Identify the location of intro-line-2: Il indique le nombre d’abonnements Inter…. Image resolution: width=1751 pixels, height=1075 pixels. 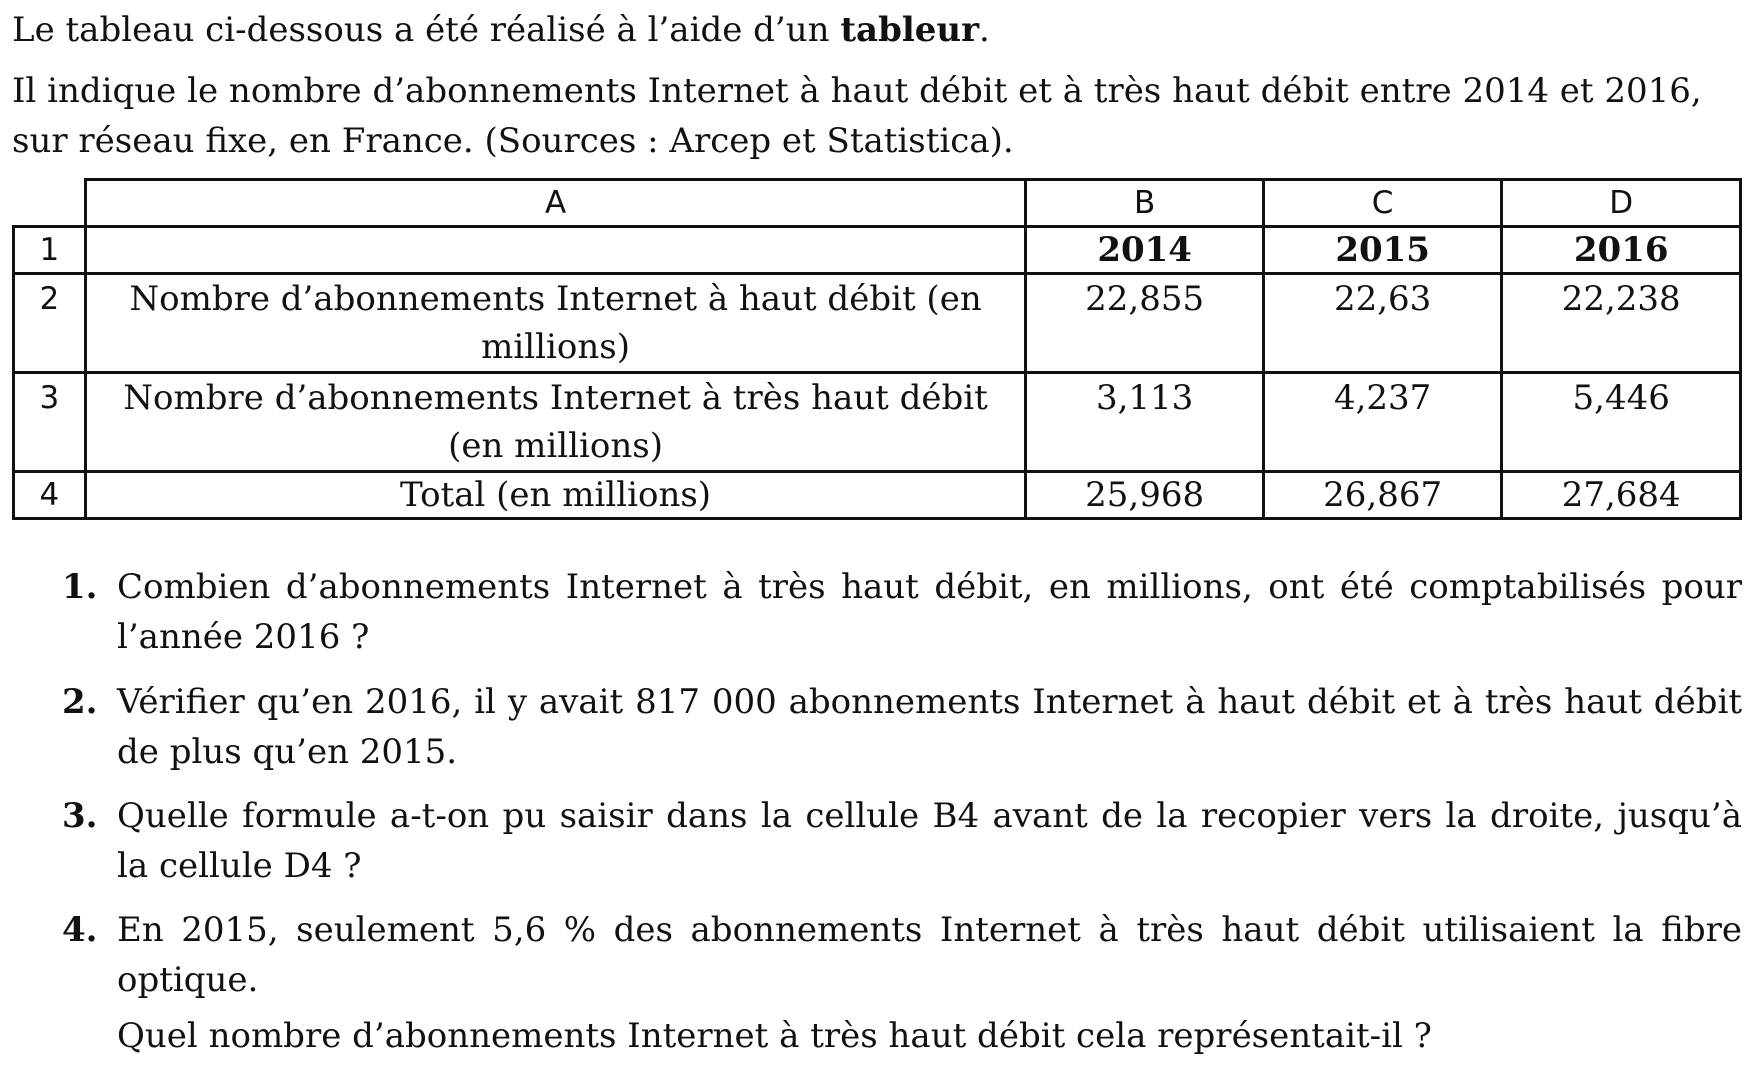
(857, 116).